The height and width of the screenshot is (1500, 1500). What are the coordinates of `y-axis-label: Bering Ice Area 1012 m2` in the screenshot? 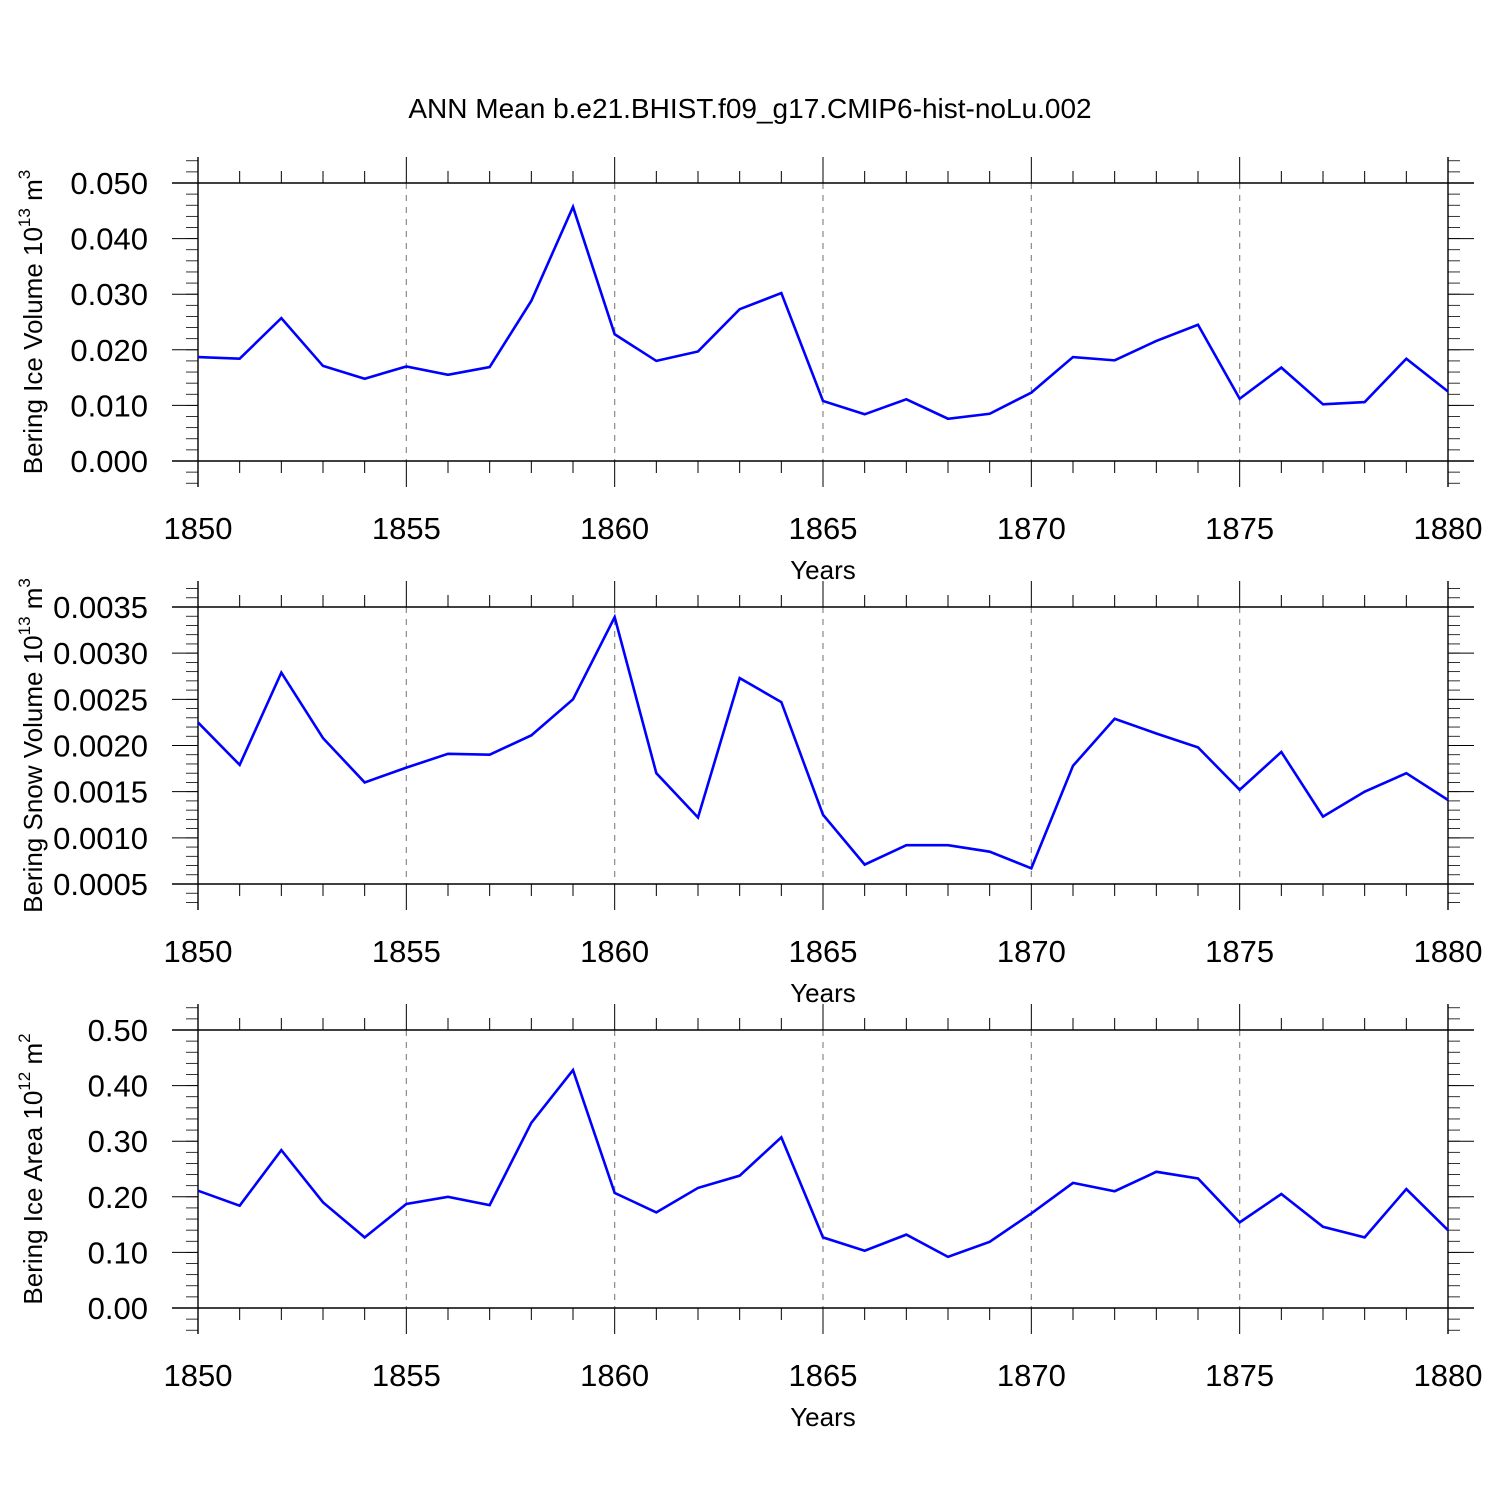 It's located at (31, 1168).